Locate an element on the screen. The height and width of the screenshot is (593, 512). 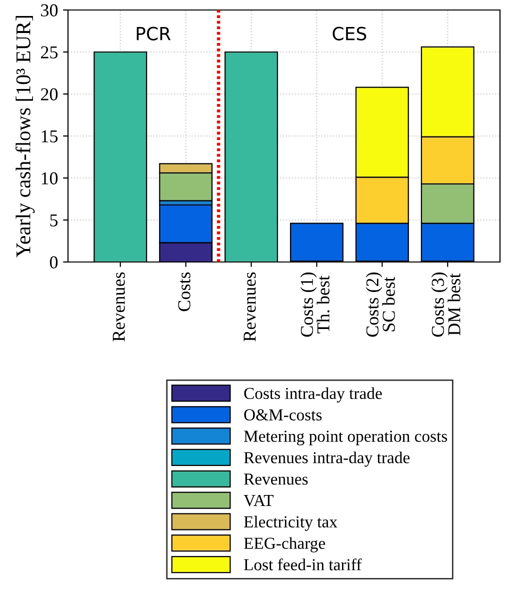
legend-label: Electricity tax is located at coordinates (291, 523).